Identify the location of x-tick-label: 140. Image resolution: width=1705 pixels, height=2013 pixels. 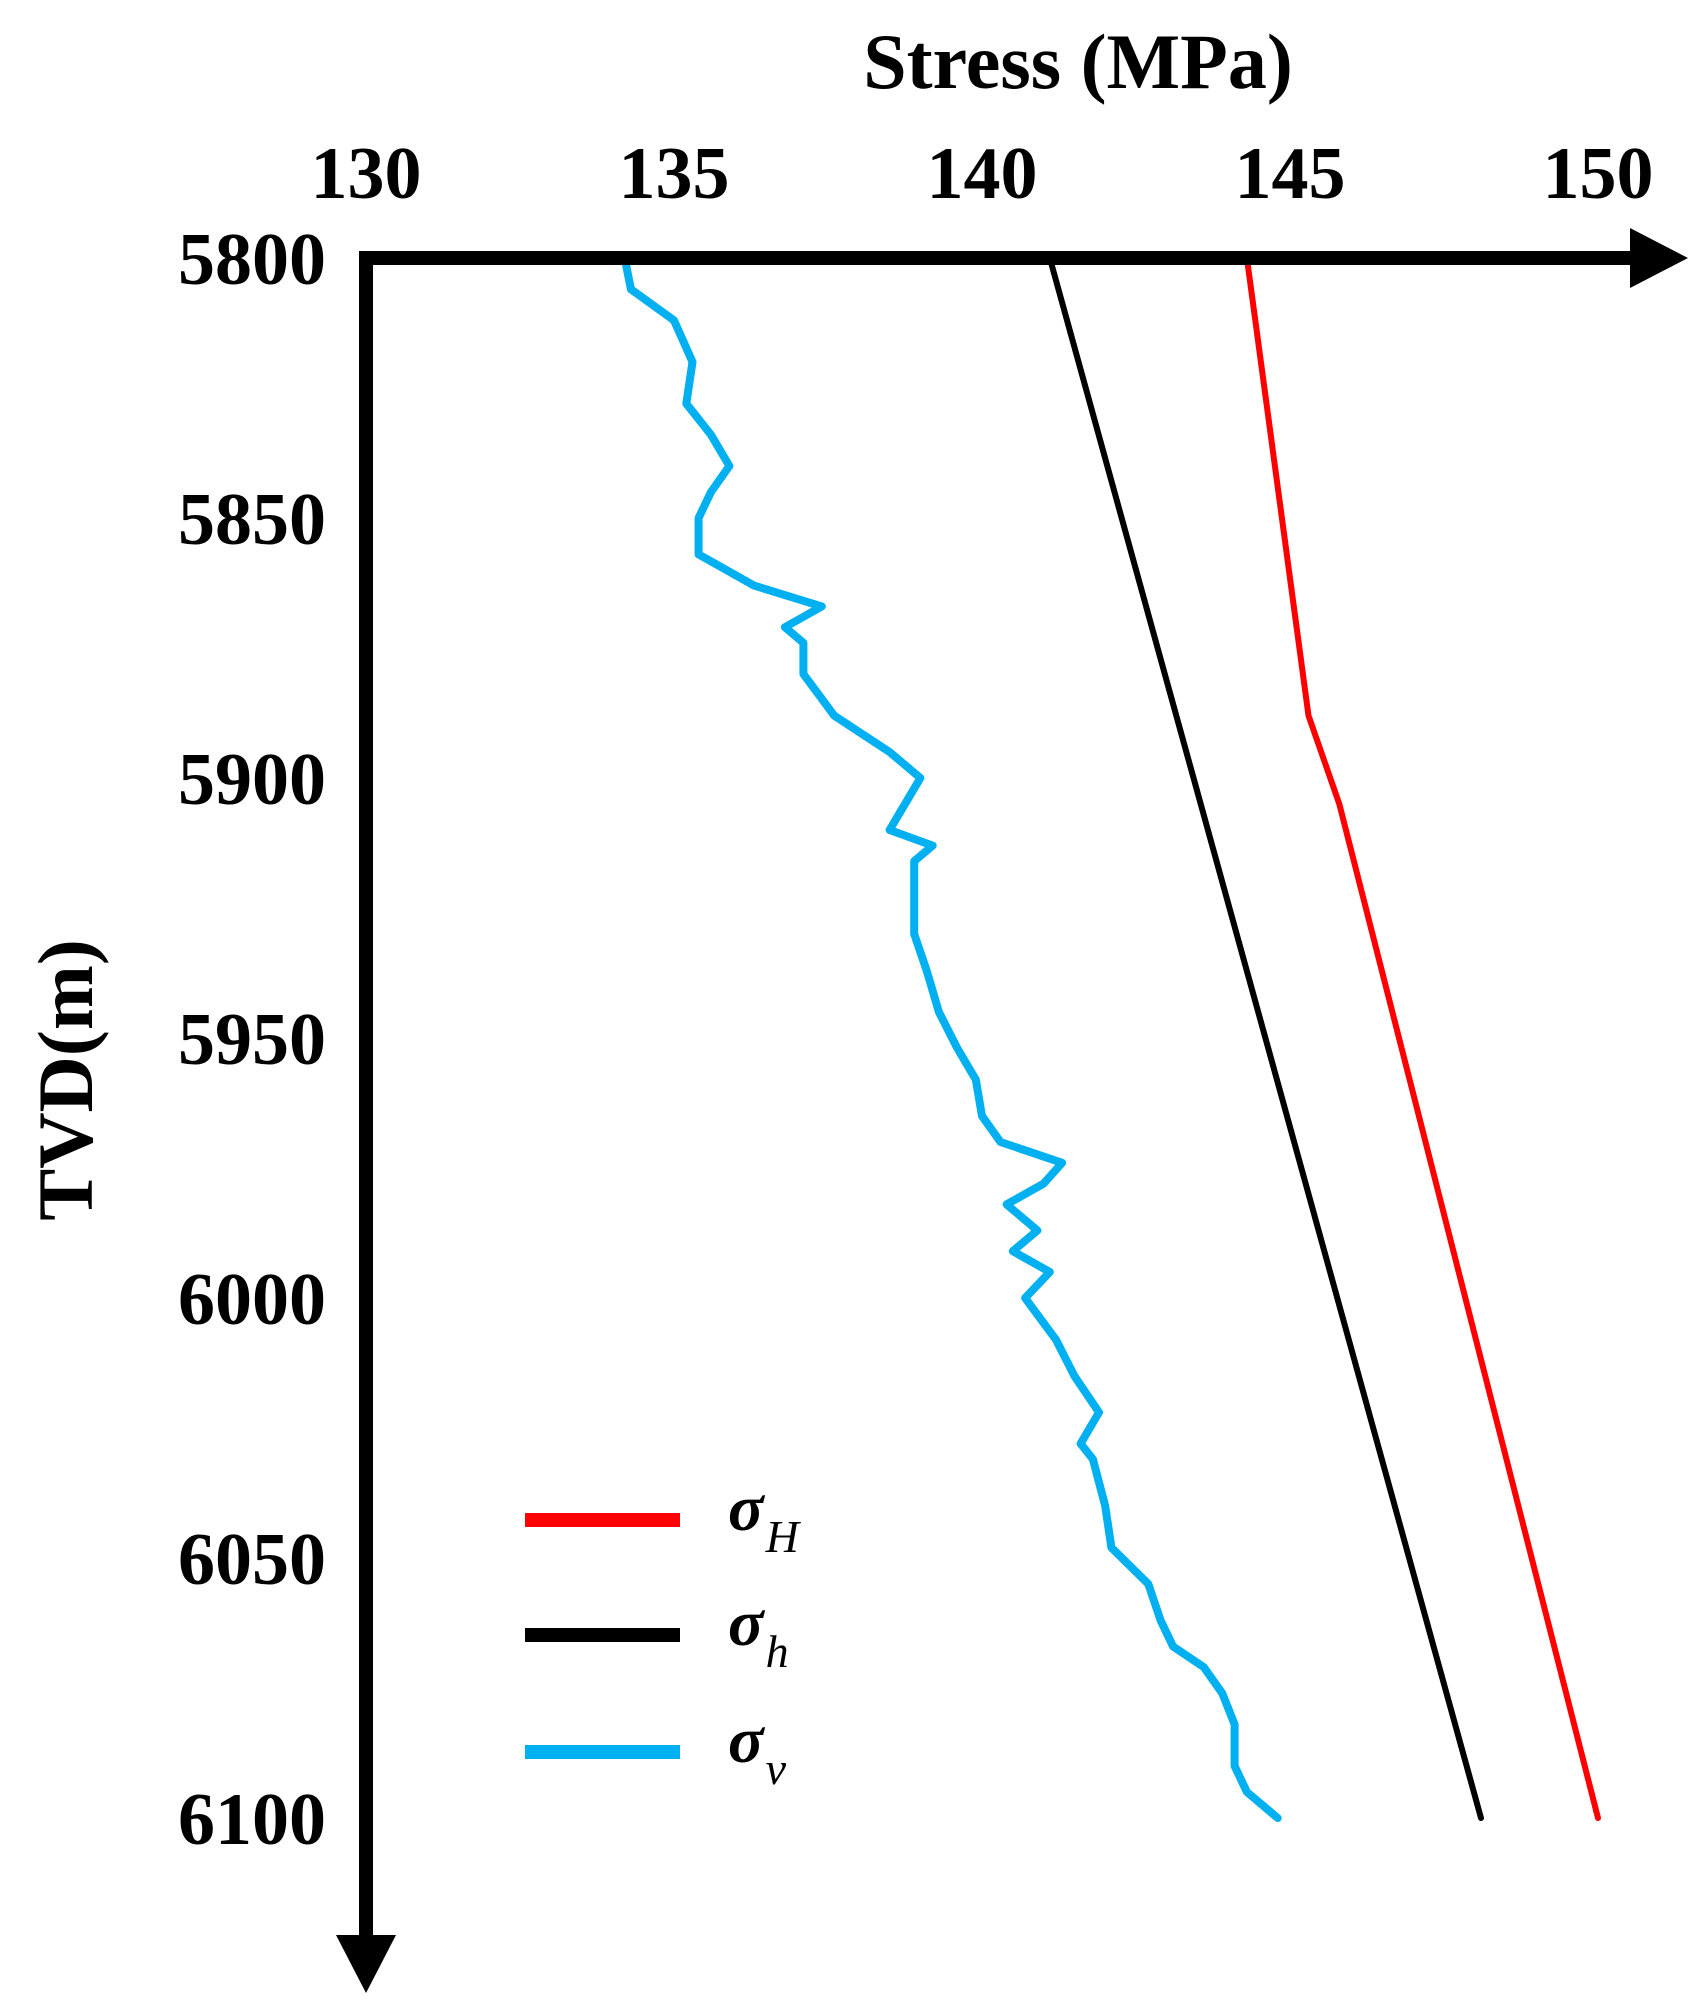
(982, 174).